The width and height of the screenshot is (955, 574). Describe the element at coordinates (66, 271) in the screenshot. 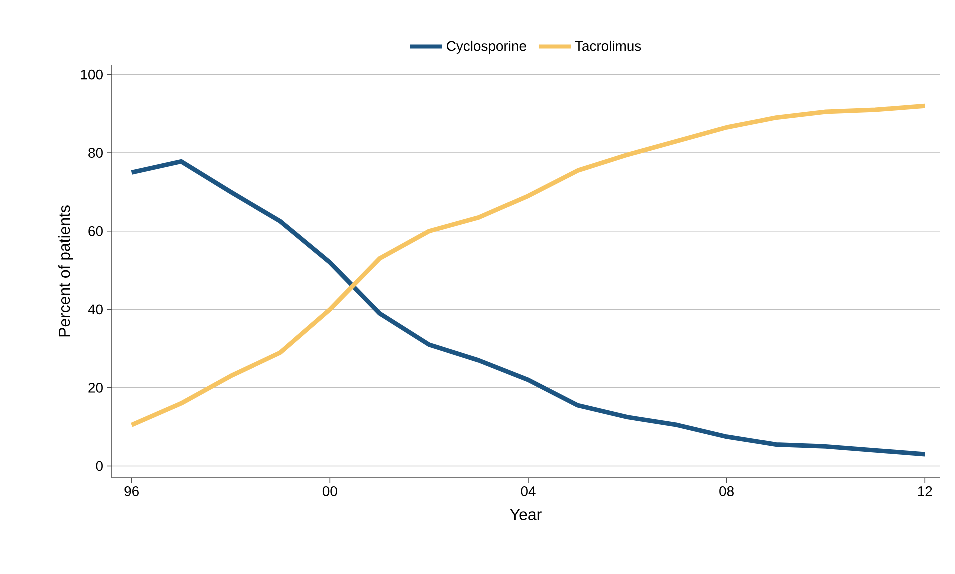

I see `y-axis-title: Percent of patients` at that location.